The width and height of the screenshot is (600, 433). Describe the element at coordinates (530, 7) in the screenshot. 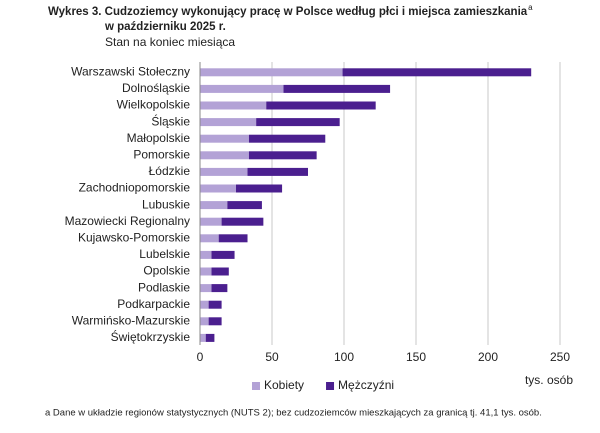

I see `title-note: a` at that location.